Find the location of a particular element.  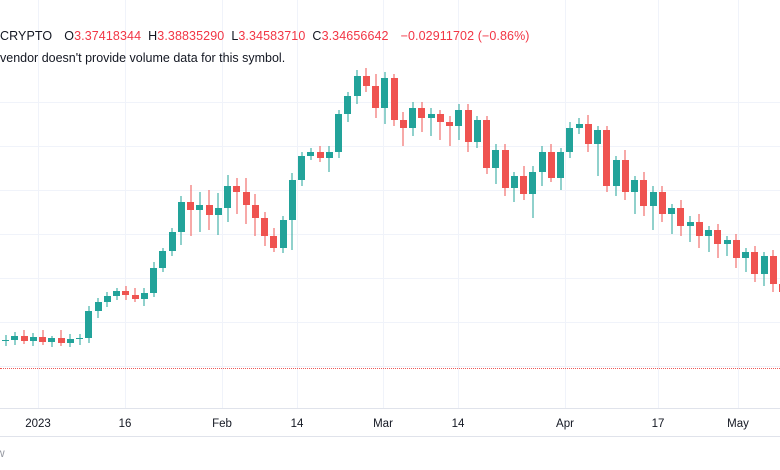

time-axis-tick: Mar is located at coordinates (383, 424).